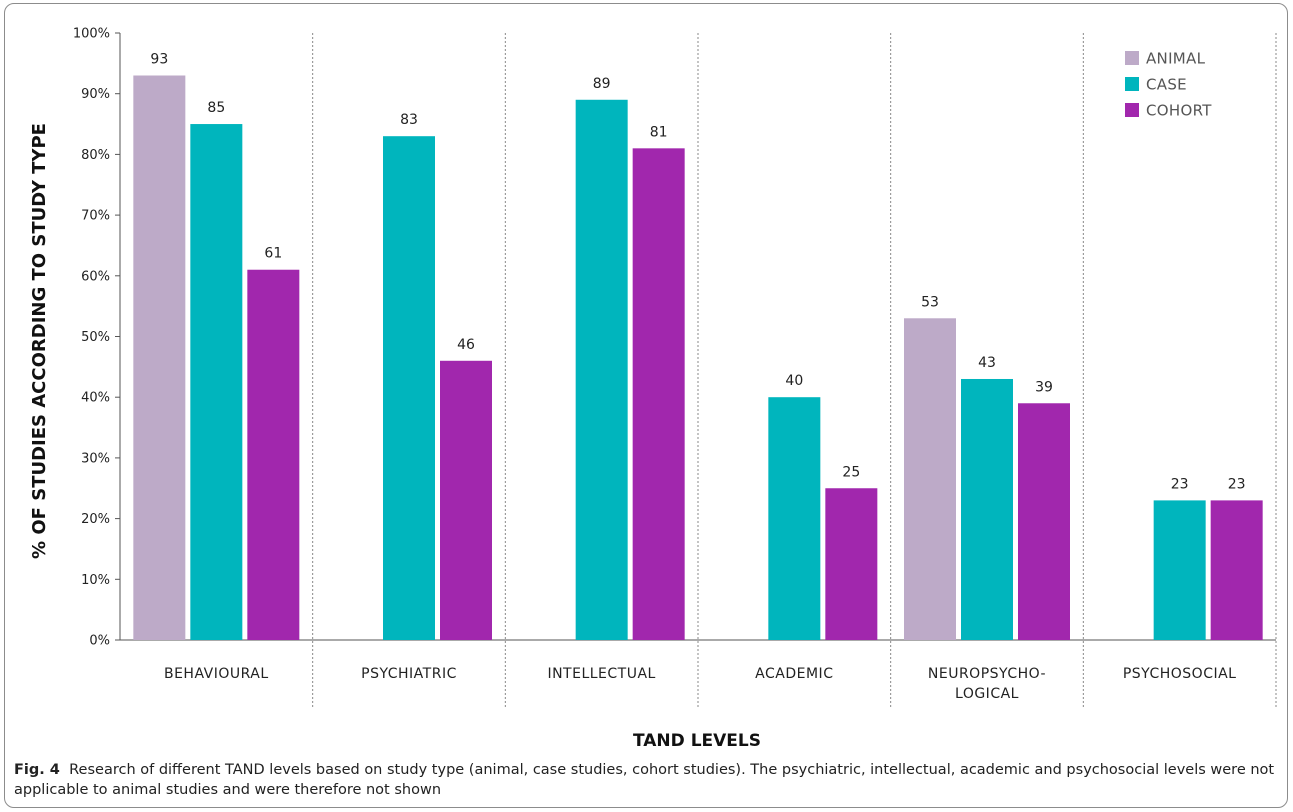  What do you see at coordinates (95, 519) in the screenshot?
I see `y-tick-label: 20%` at bounding box center [95, 519].